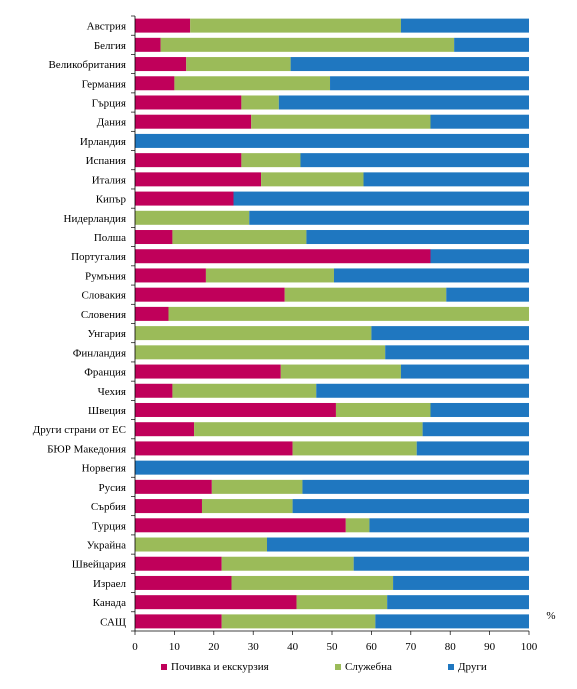  I want to click on category-label: Гърция, so click(109, 103).